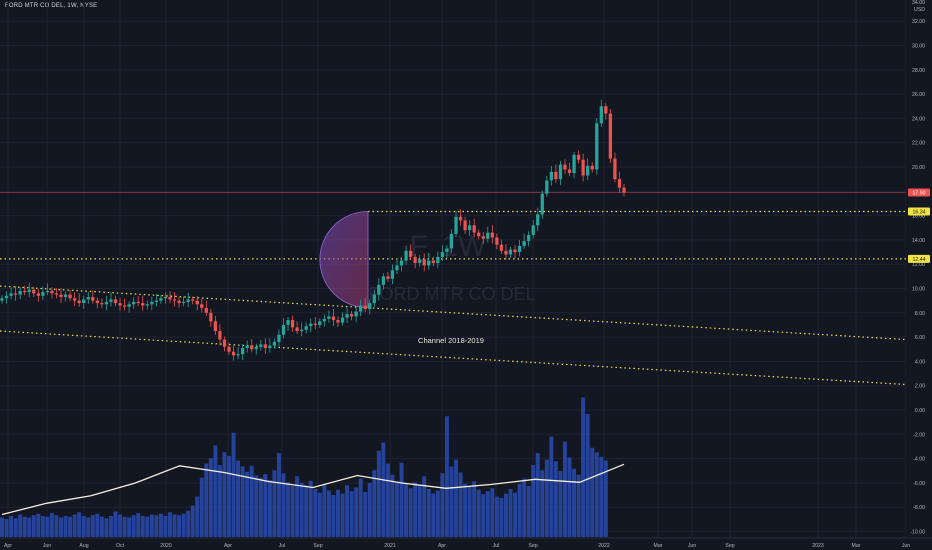 This screenshot has width=932, height=550. I want to click on time-tick-label: Oct, so click(120, 546).